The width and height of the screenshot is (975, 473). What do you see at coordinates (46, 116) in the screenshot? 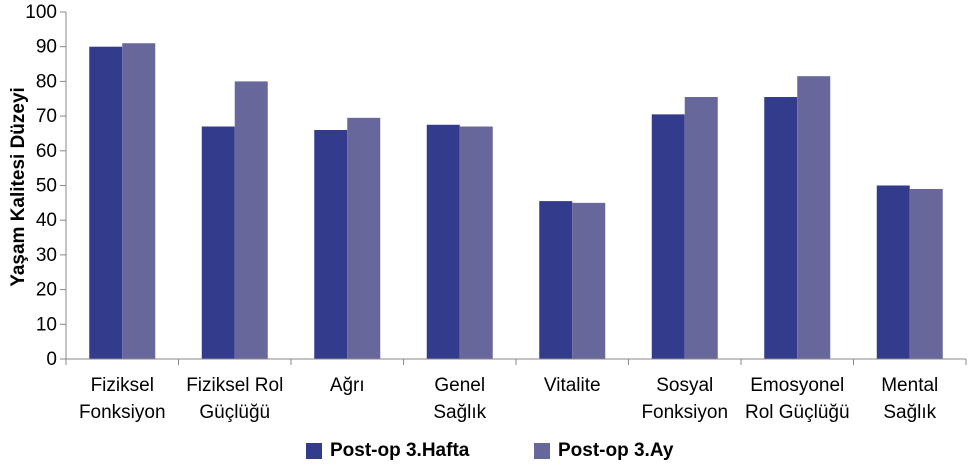
I see `y-tick-label: 70` at bounding box center [46, 116].